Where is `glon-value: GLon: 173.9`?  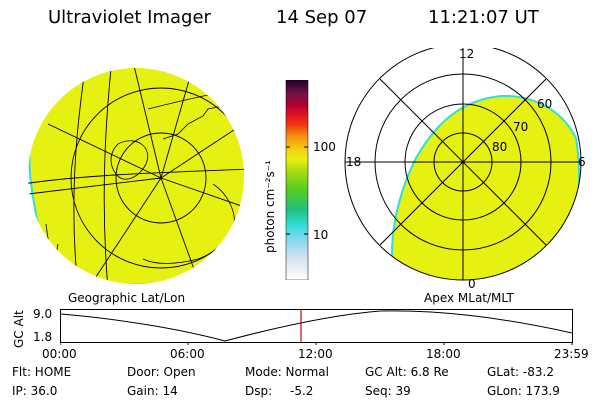
glon-value: GLon: 173.9 is located at coordinates (523, 391).